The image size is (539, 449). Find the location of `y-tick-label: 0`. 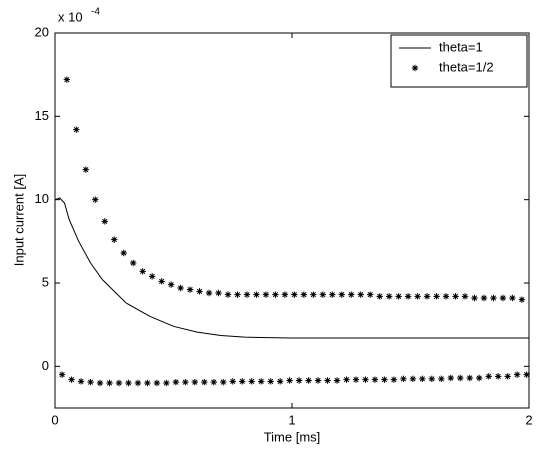

y-tick-label: 0 is located at coordinates (45, 365).